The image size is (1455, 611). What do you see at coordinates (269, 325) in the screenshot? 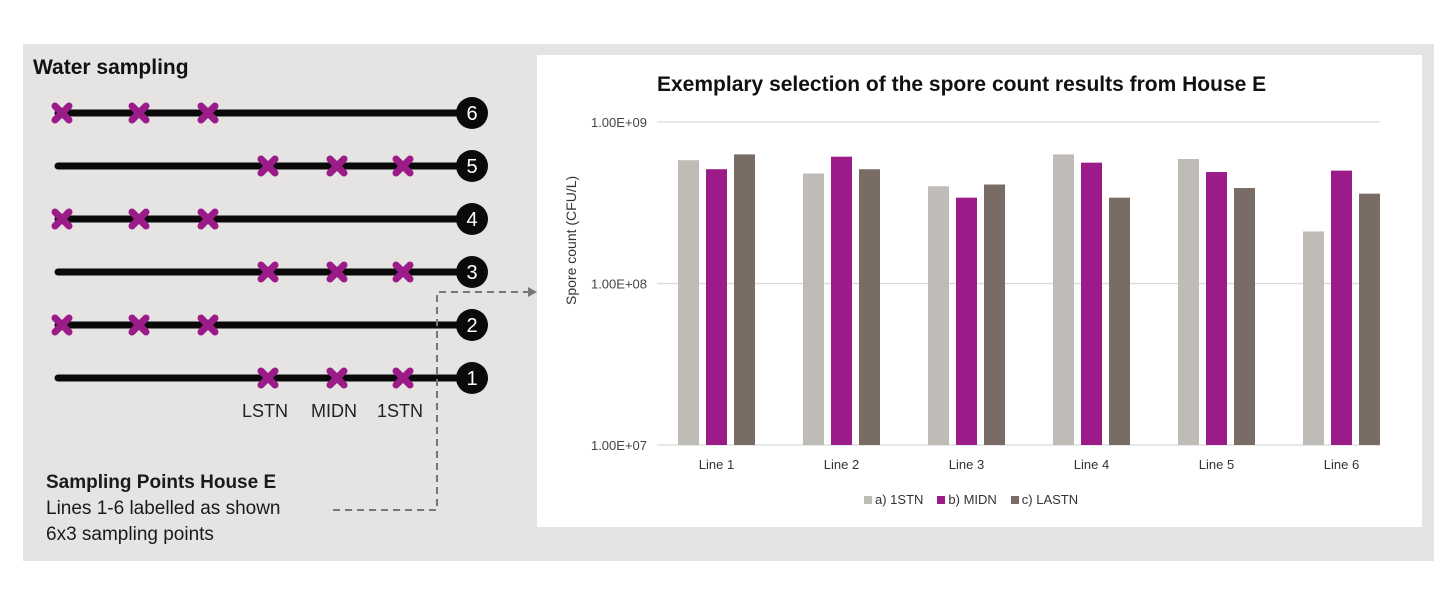
I see `sampling-line-2: 2` at bounding box center [269, 325].